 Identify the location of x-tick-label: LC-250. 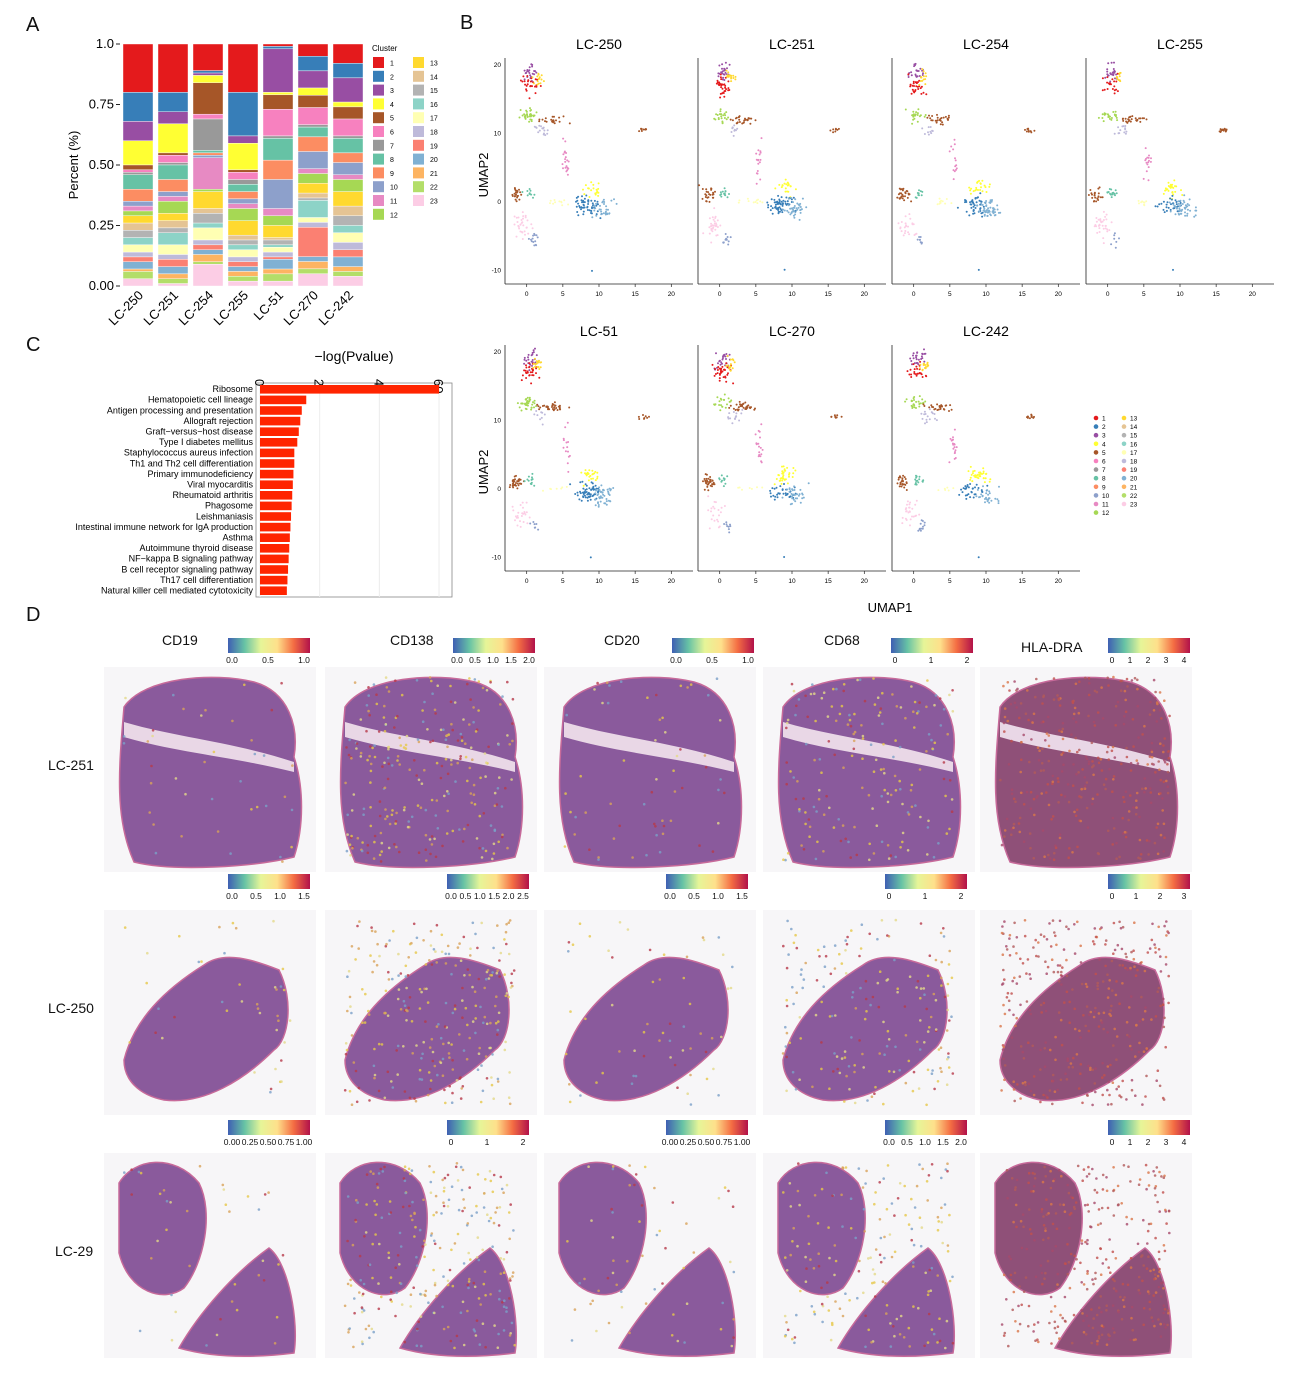
(125, 308).